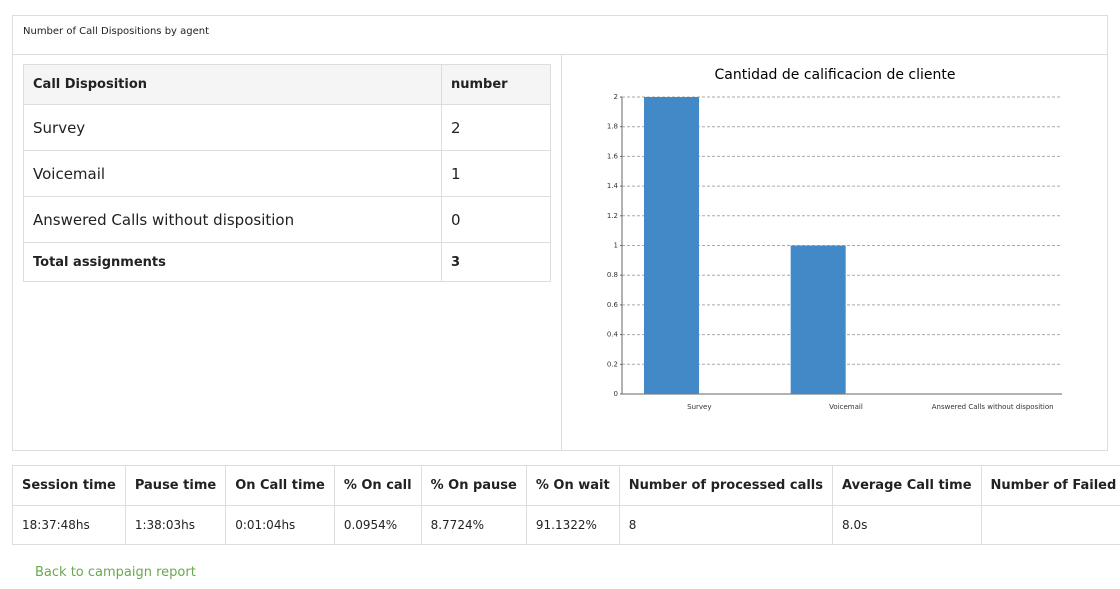 The height and width of the screenshot is (589, 1120). I want to click on y-tick-label: 1.6, so click(613, 156).